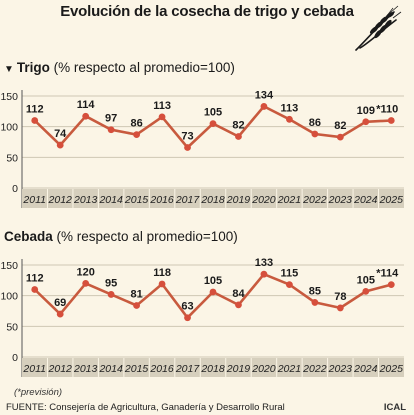 This screenshot has height=415, width=414. I want to click on data-label: 120, so click(85, 272).